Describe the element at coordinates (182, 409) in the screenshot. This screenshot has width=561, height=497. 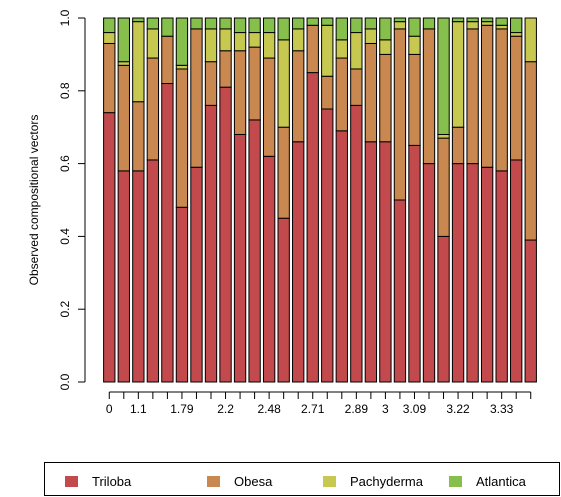
I see `x-tick-label: 1.79` at that location.